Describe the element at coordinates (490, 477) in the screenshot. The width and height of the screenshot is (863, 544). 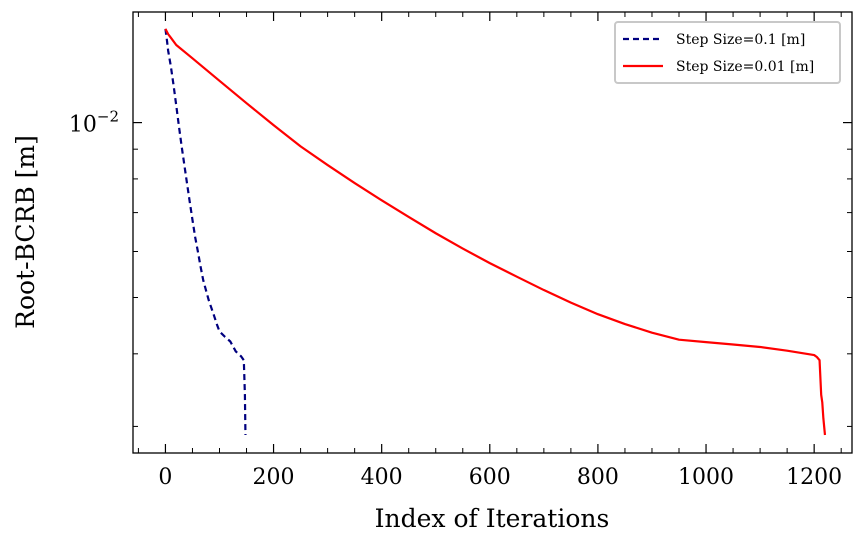
I see `x-tick-label: 600` at that location.